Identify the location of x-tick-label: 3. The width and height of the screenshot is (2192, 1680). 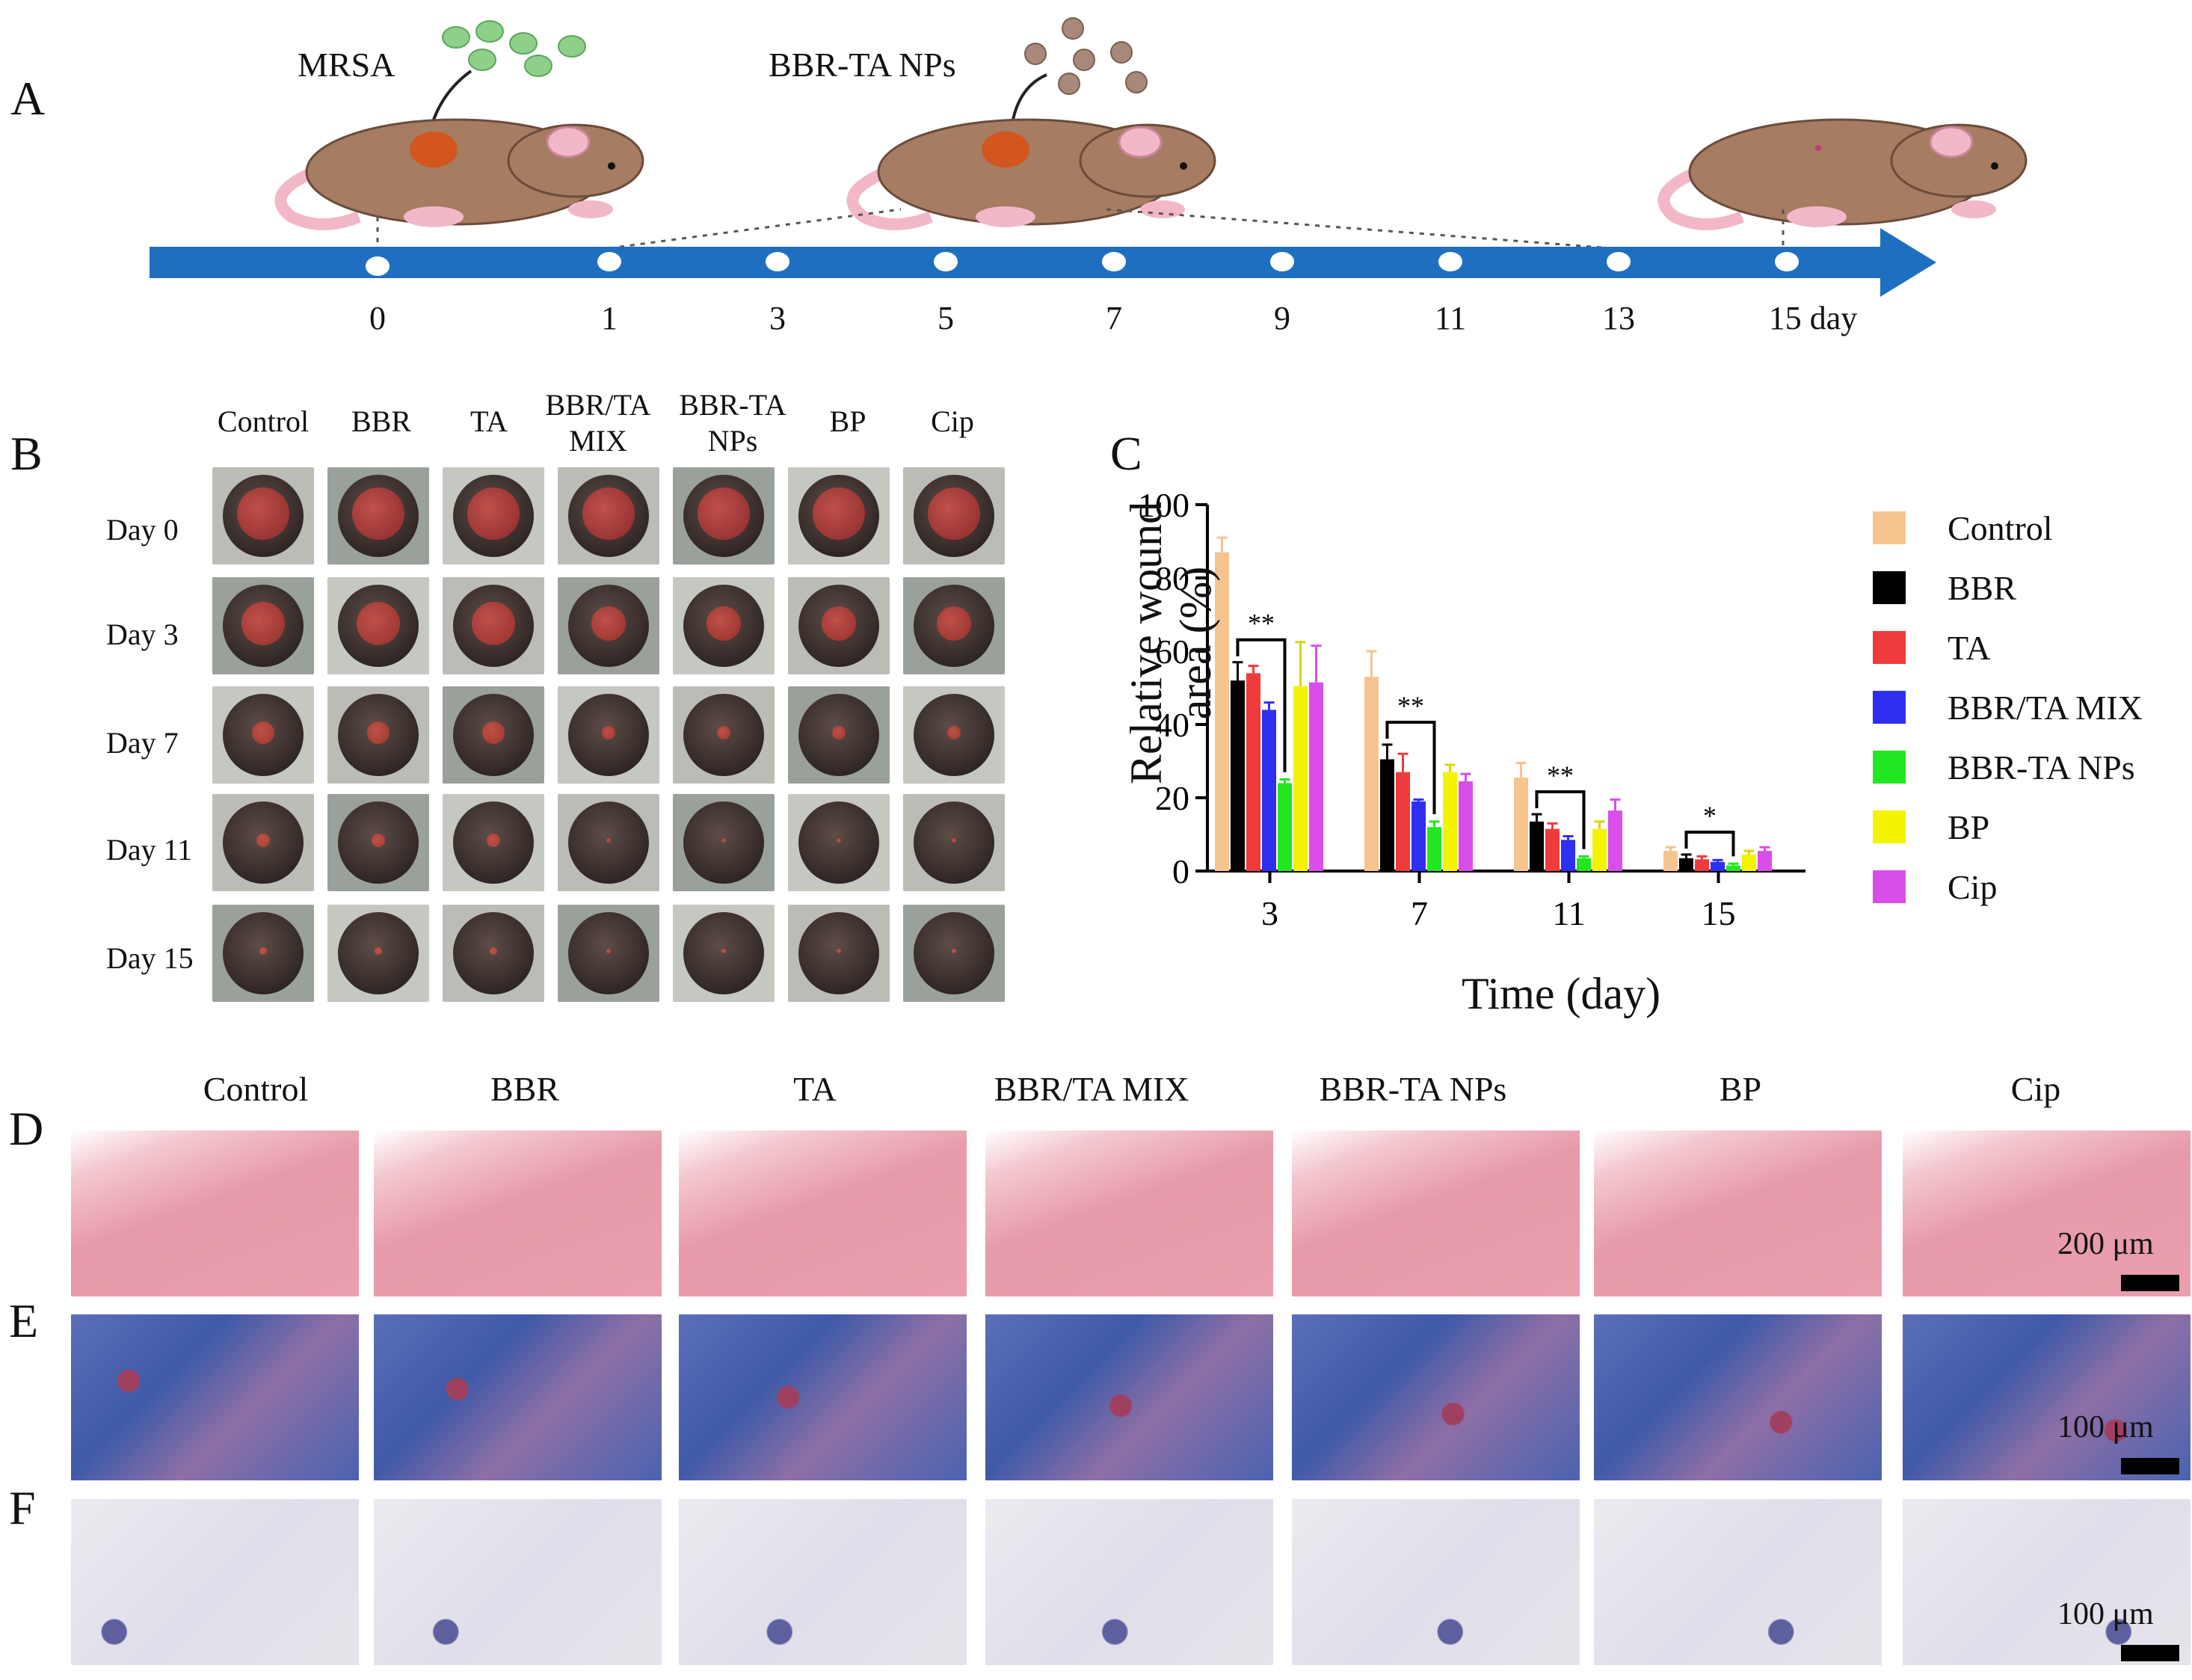
(1269, 913).